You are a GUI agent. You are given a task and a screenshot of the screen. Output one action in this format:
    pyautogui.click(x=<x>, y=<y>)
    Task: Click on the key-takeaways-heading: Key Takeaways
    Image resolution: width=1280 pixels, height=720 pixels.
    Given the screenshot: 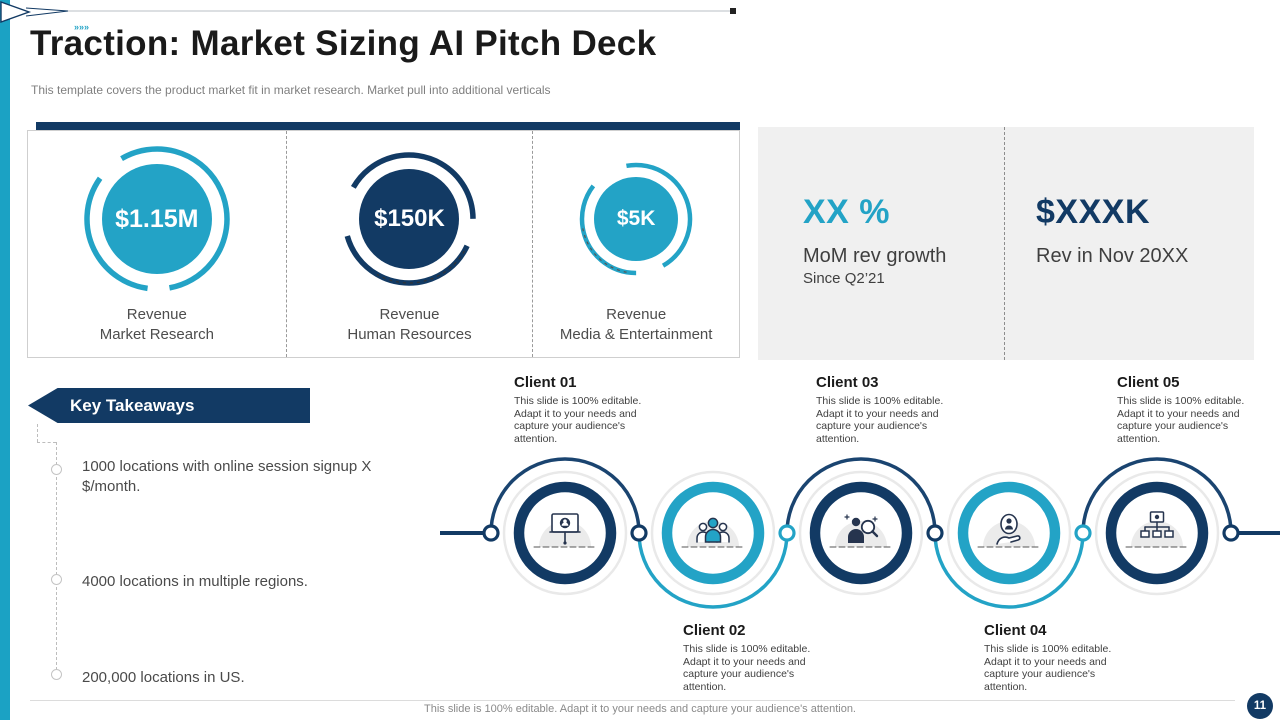 What is the action you would take?
    pyautogui.click(x=132, y=405)
    